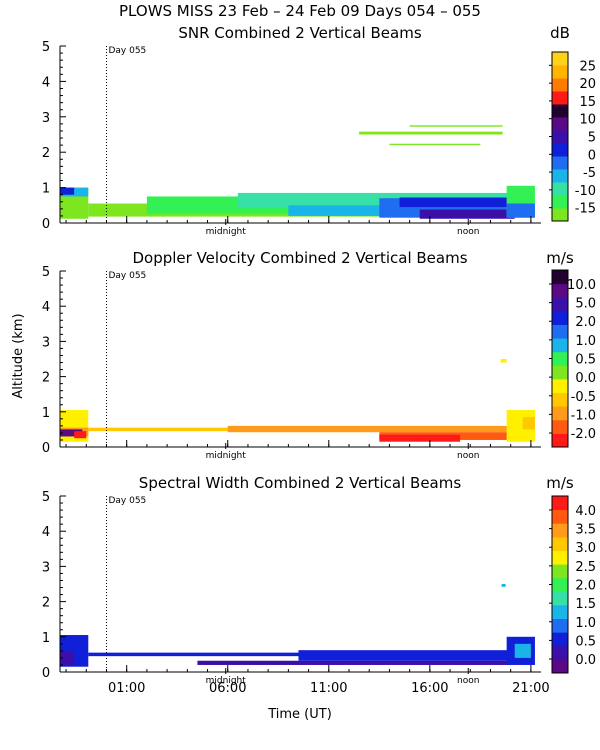 The image size is (600, 750). I want to click on x-tick-label: 16:00, so click(429, 688).